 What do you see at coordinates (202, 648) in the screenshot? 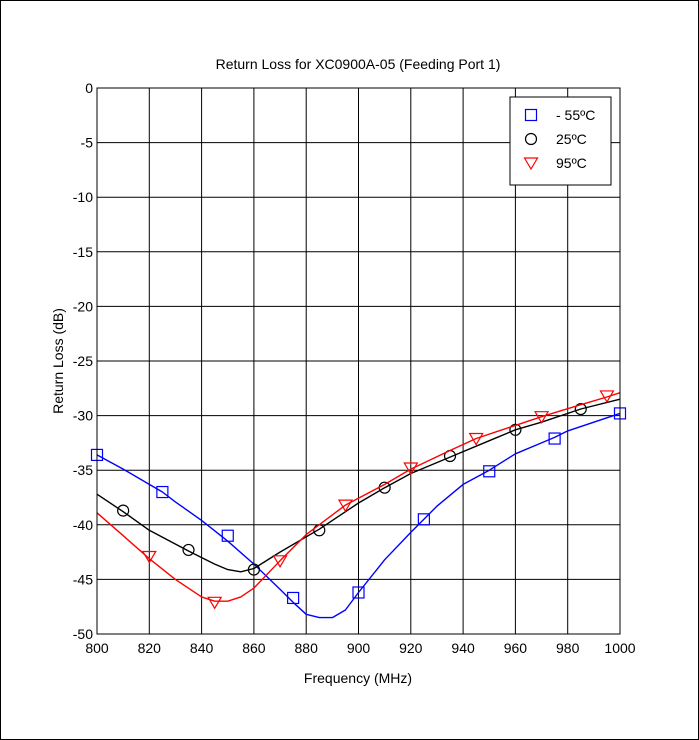
I see `x-tick-label: 840` at bounding box center [202, 648].